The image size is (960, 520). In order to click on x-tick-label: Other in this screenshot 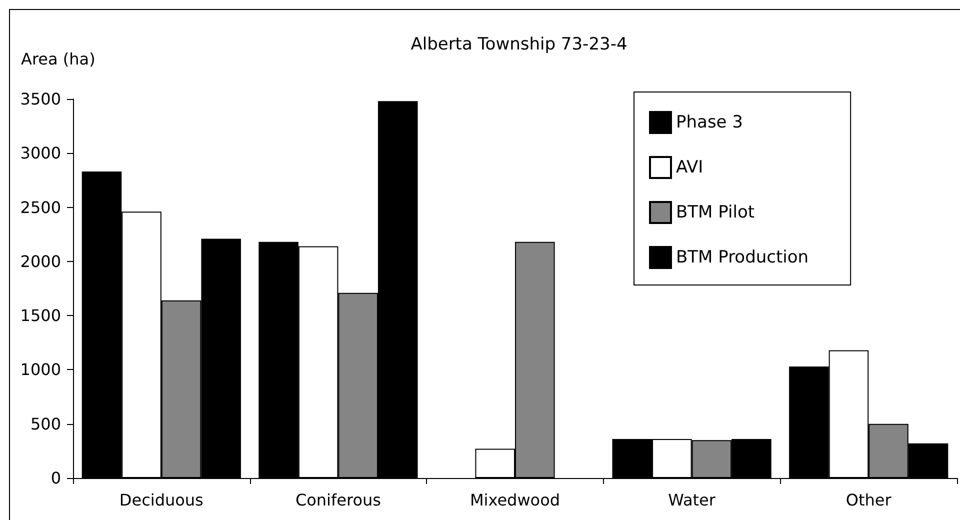, I will do `click(869, 500)`.